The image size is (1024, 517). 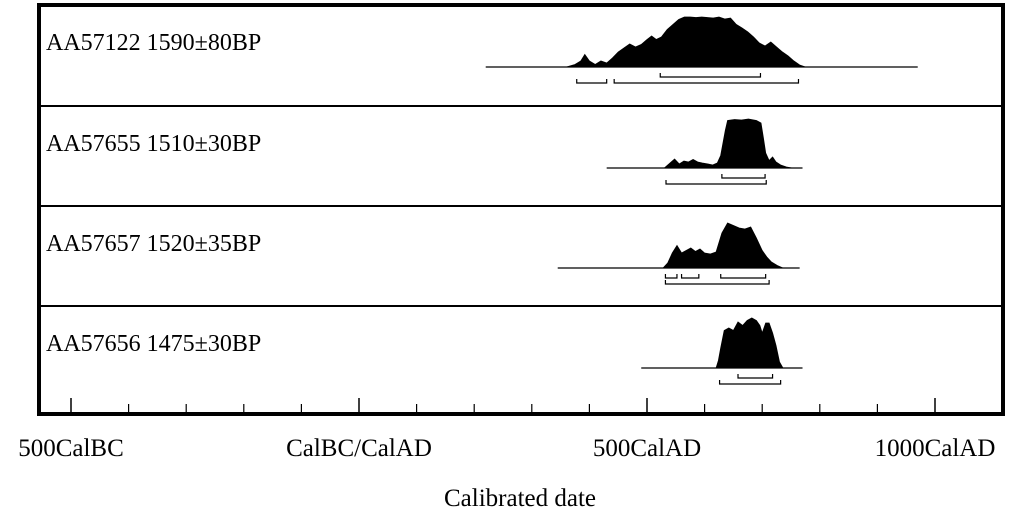 I want to click on x-axis-title: Calibrated date, so click(x=520, y=498).